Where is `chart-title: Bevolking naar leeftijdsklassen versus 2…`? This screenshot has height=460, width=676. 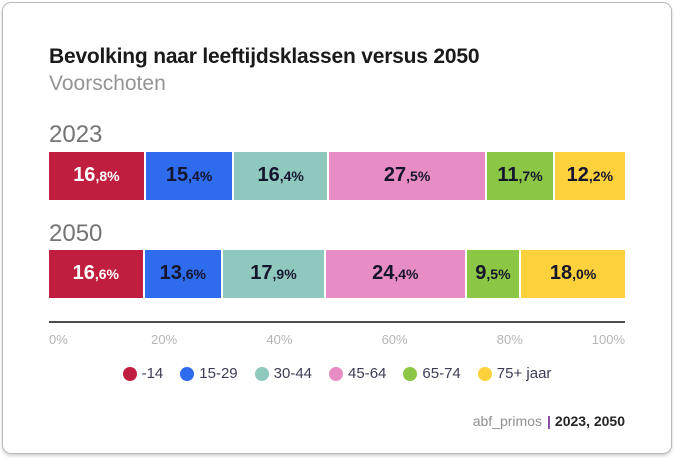
chart-title: Bevolking naar leeftijdsklassen versus 2… is located at coordinates (264, 56).